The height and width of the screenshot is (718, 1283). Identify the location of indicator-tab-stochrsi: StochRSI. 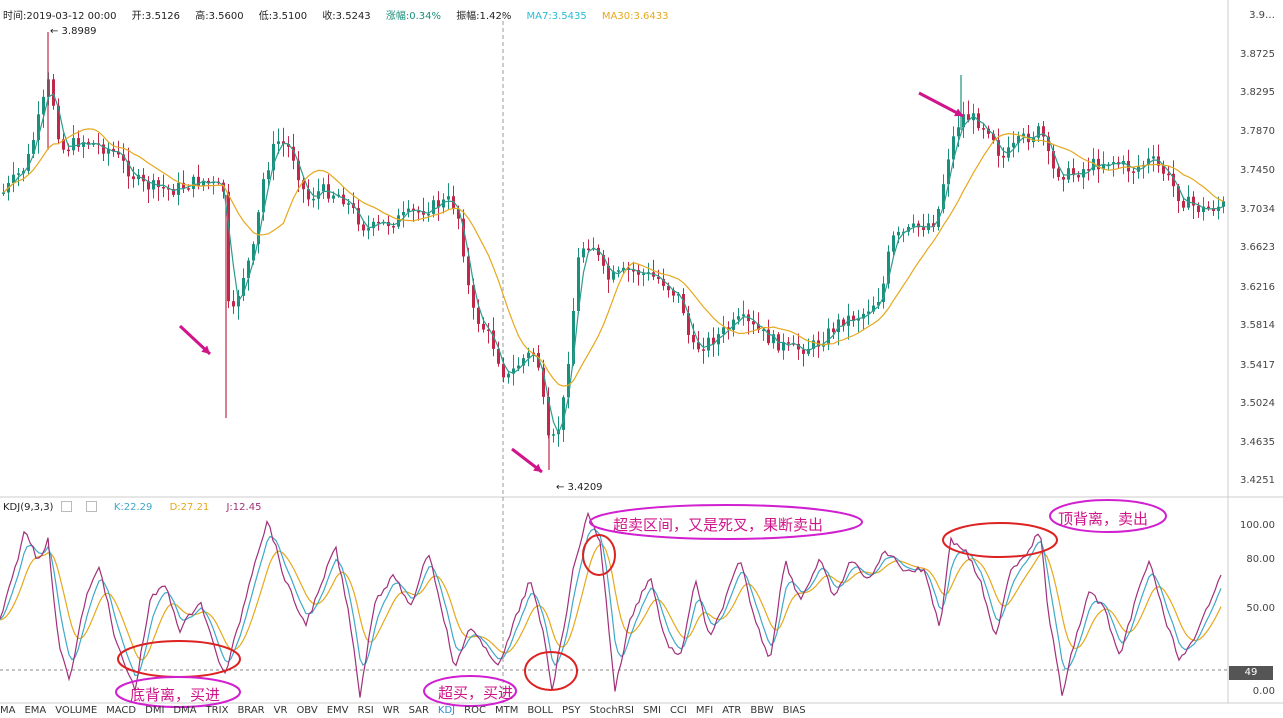
(611, 710).